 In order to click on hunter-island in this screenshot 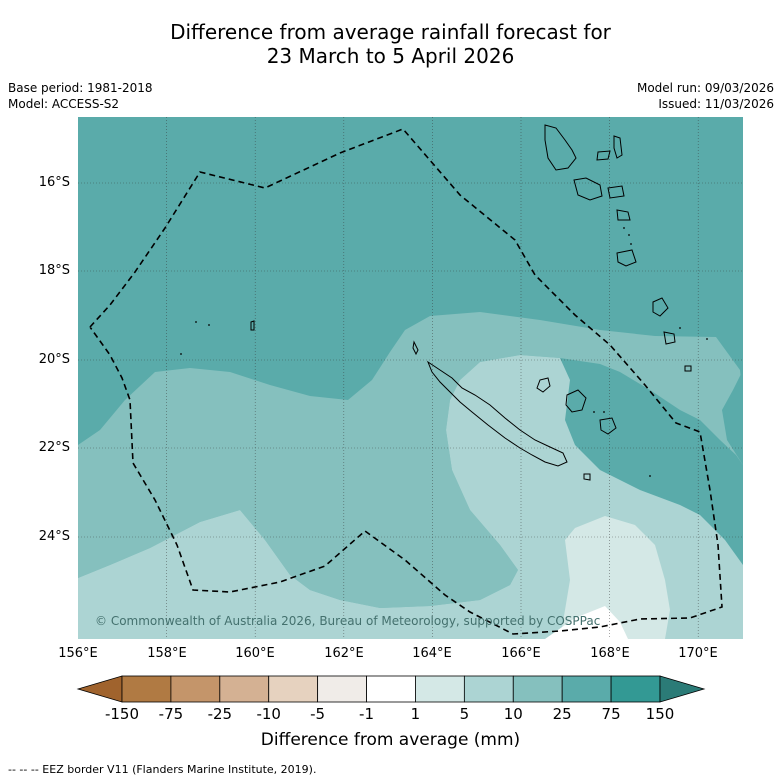, I will do `click(688, 368)`.